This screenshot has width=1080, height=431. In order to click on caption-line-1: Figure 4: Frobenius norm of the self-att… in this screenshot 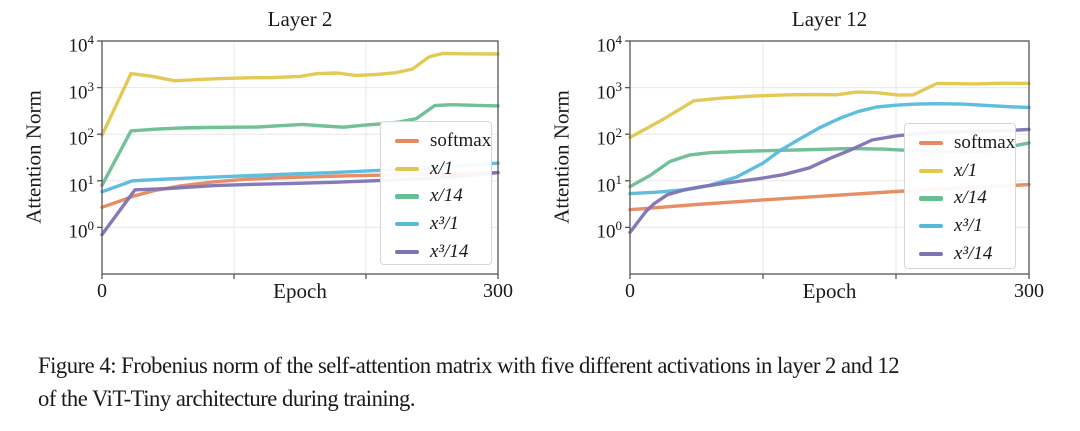, I will do `click(469, 365)`.